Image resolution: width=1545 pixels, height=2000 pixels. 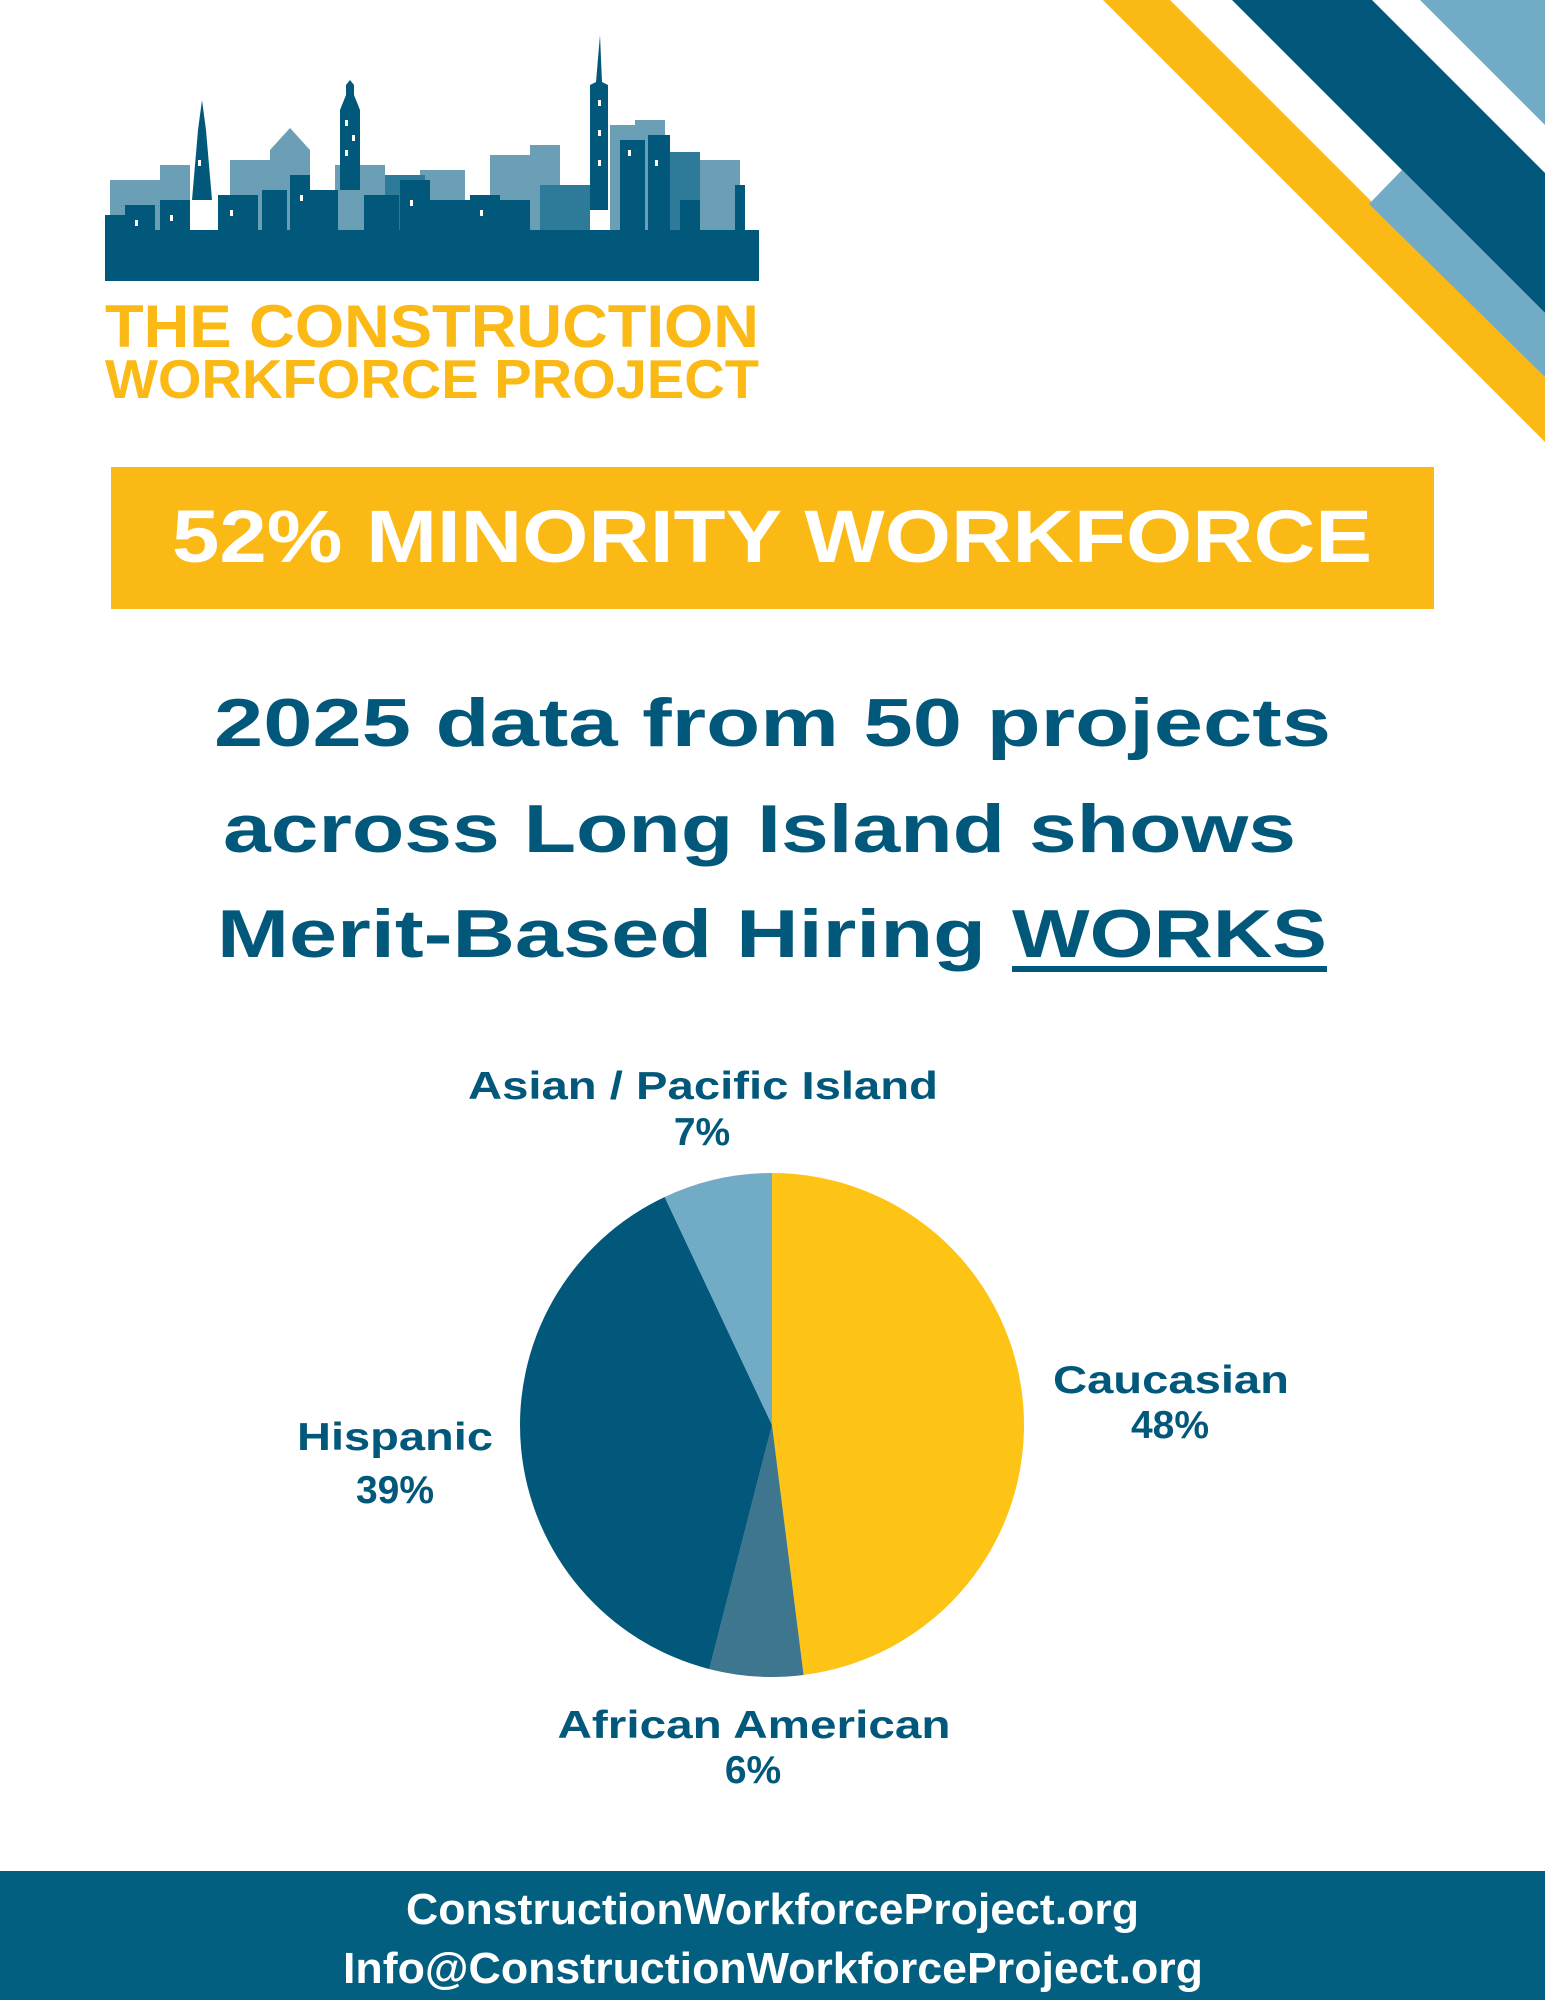 What do you see at coordinates (703, 1086) in the screenshot?
I see `label-asian: Asian / Pacific Island` at bounding box center [703, 1086].